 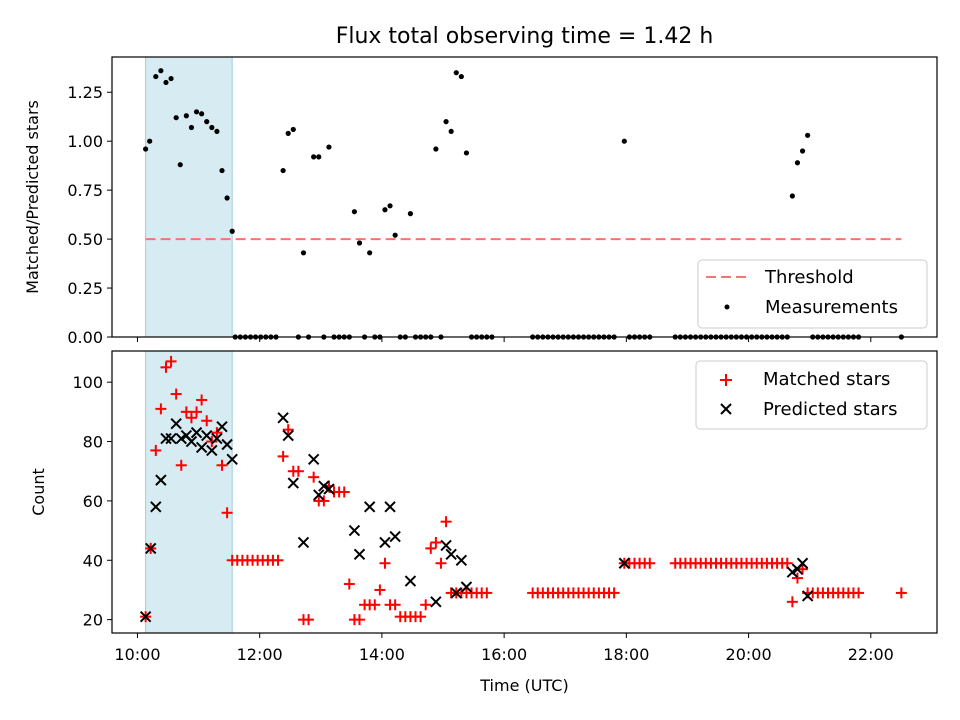 I want to click on top-y-tick-label: 1.00, so click(x=85, y=141).